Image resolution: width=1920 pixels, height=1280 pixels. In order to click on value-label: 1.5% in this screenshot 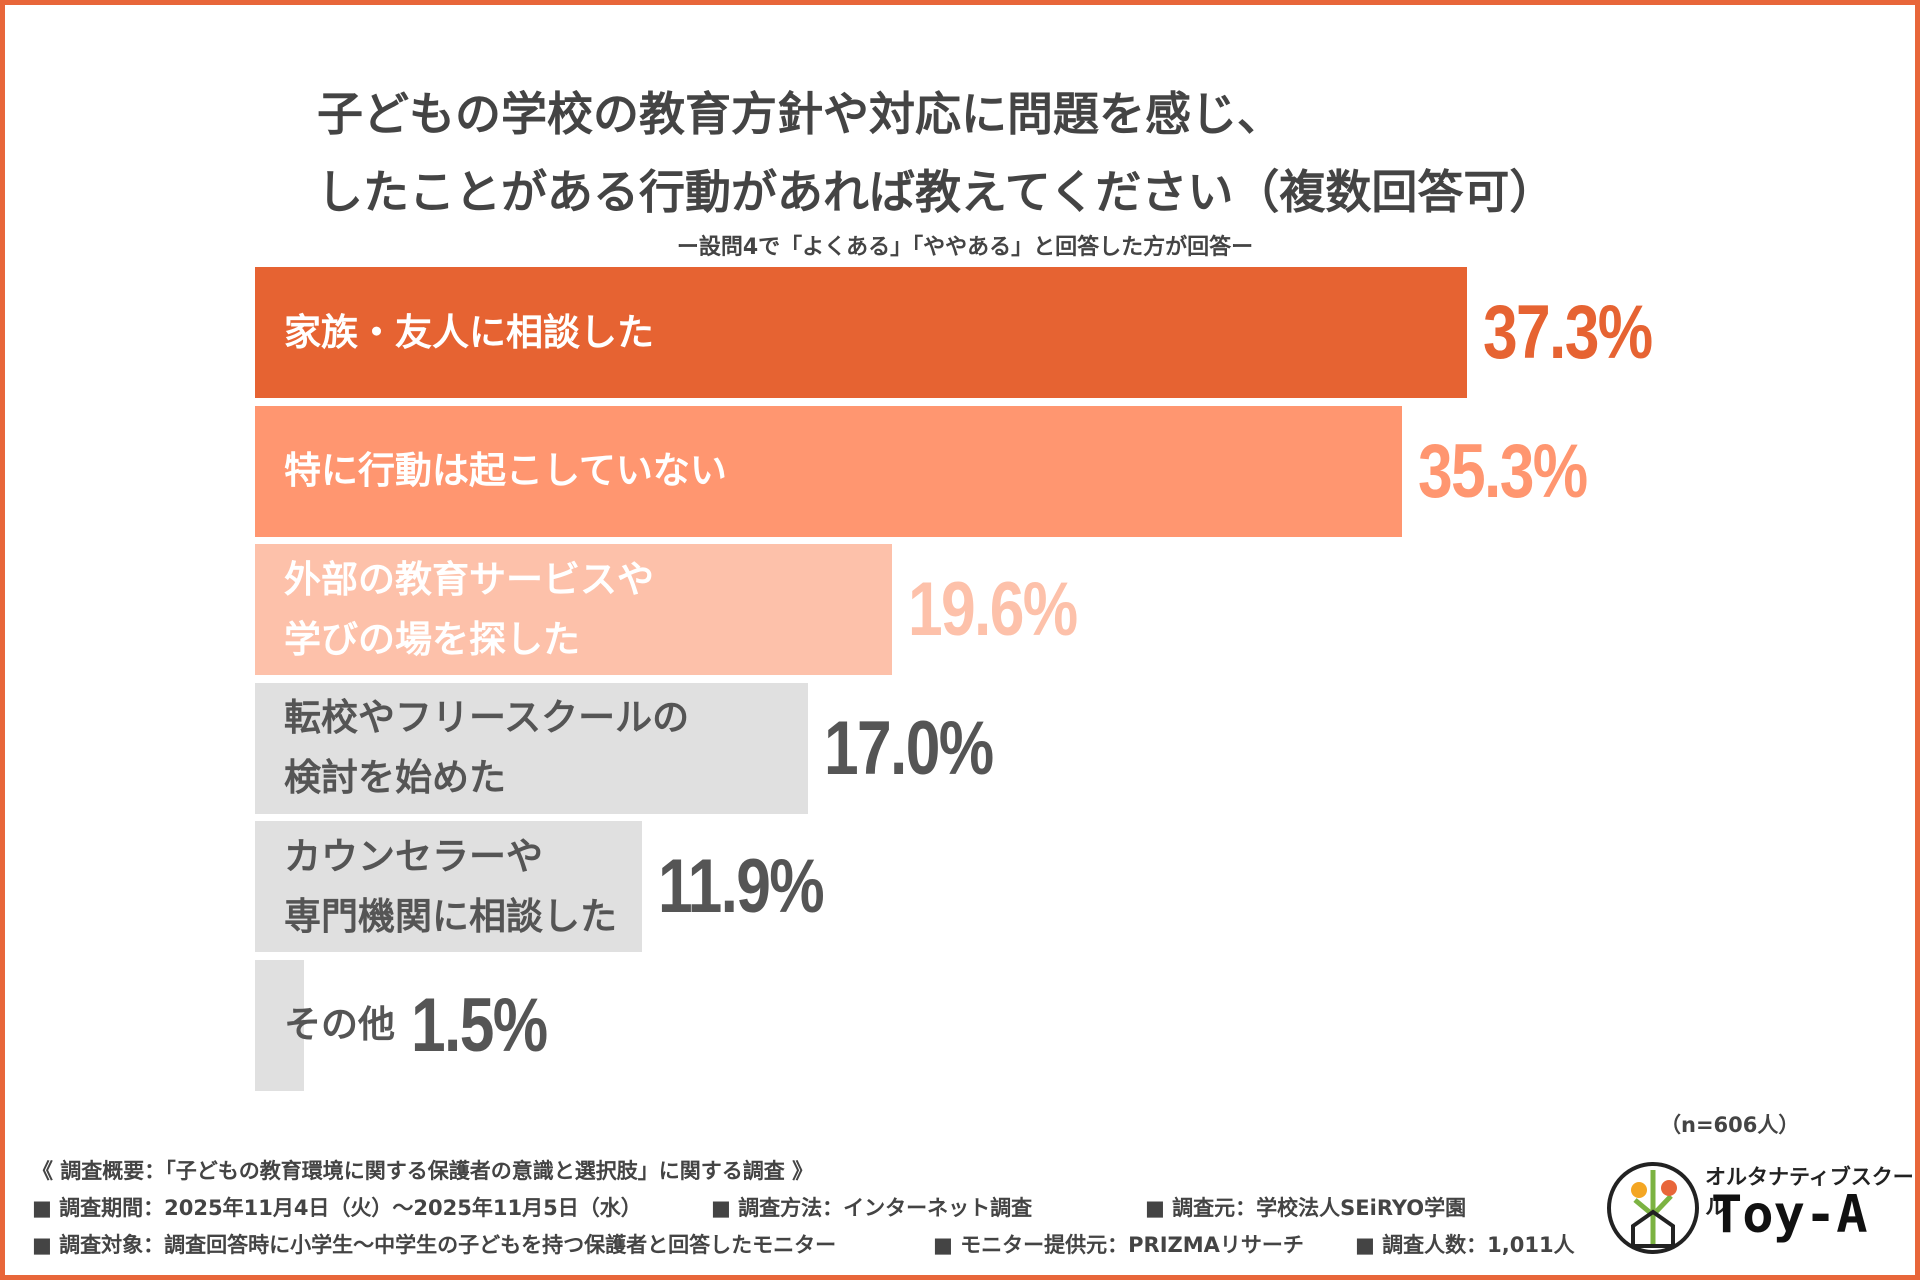, I will do `click(479, 1025)`.